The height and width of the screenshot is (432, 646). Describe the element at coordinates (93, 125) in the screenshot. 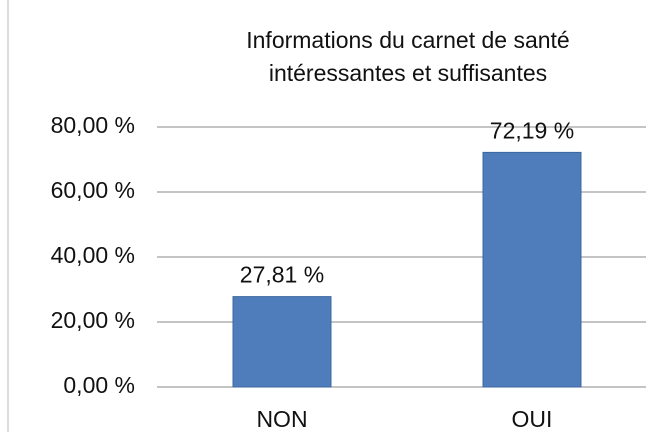

I see `y-tick-label: 80,00 %` at that location.